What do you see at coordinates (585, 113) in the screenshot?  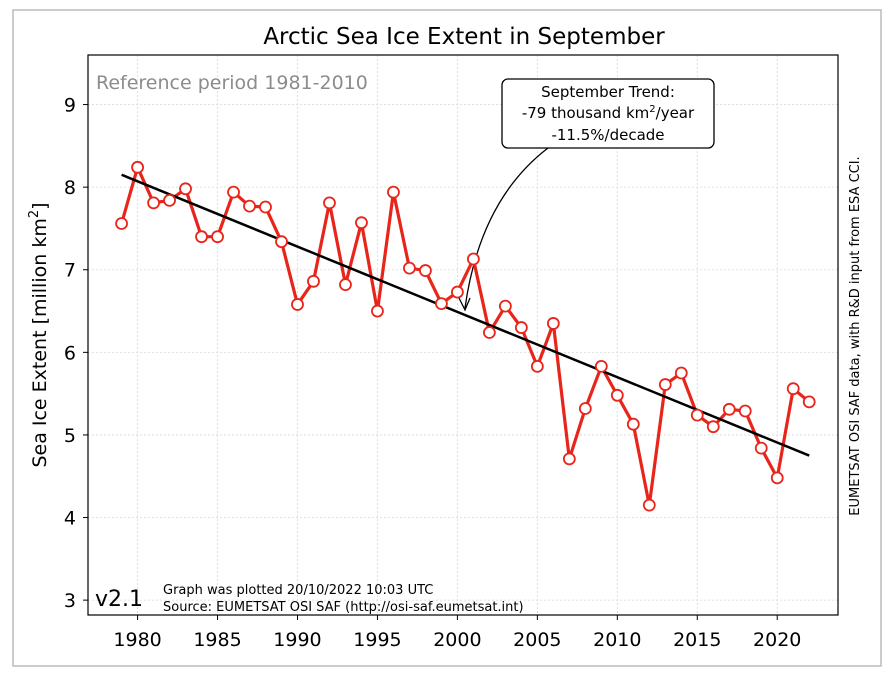 I see `annotation-part: -79 thousand km` at bounding box center [585, 113].